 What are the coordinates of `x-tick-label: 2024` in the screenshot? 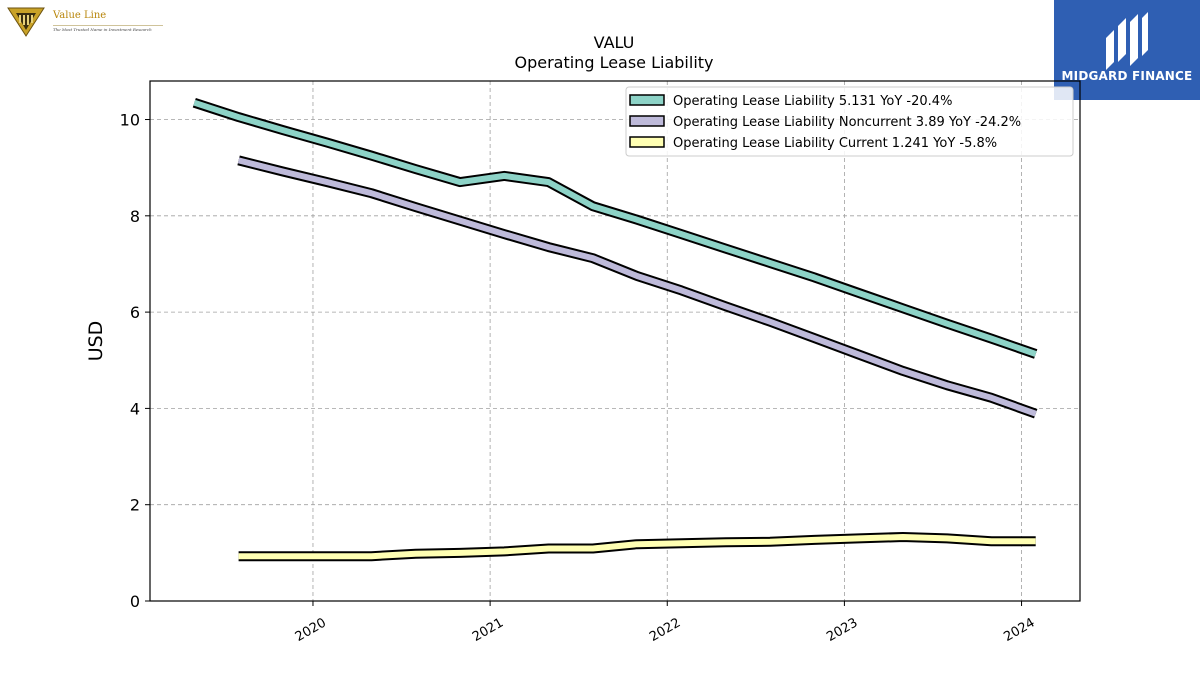 It's located at (1019, 630).